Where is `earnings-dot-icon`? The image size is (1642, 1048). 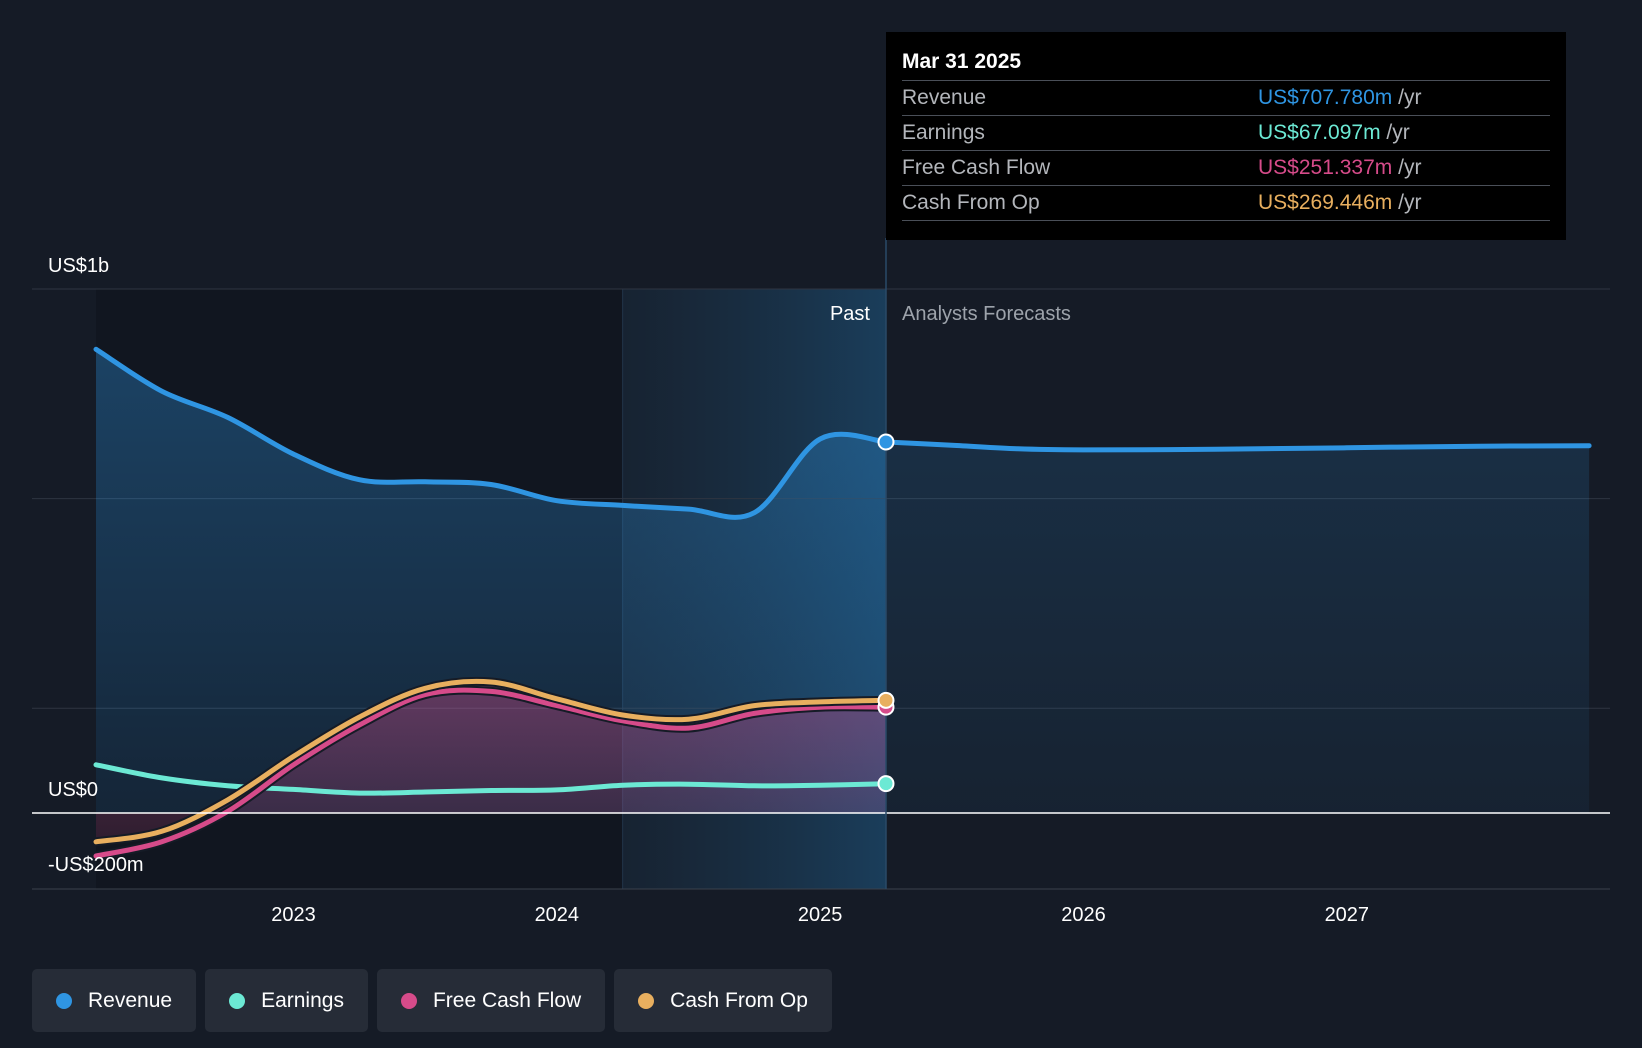
earnings-dot-icon is located at coordinates (237, 1000).